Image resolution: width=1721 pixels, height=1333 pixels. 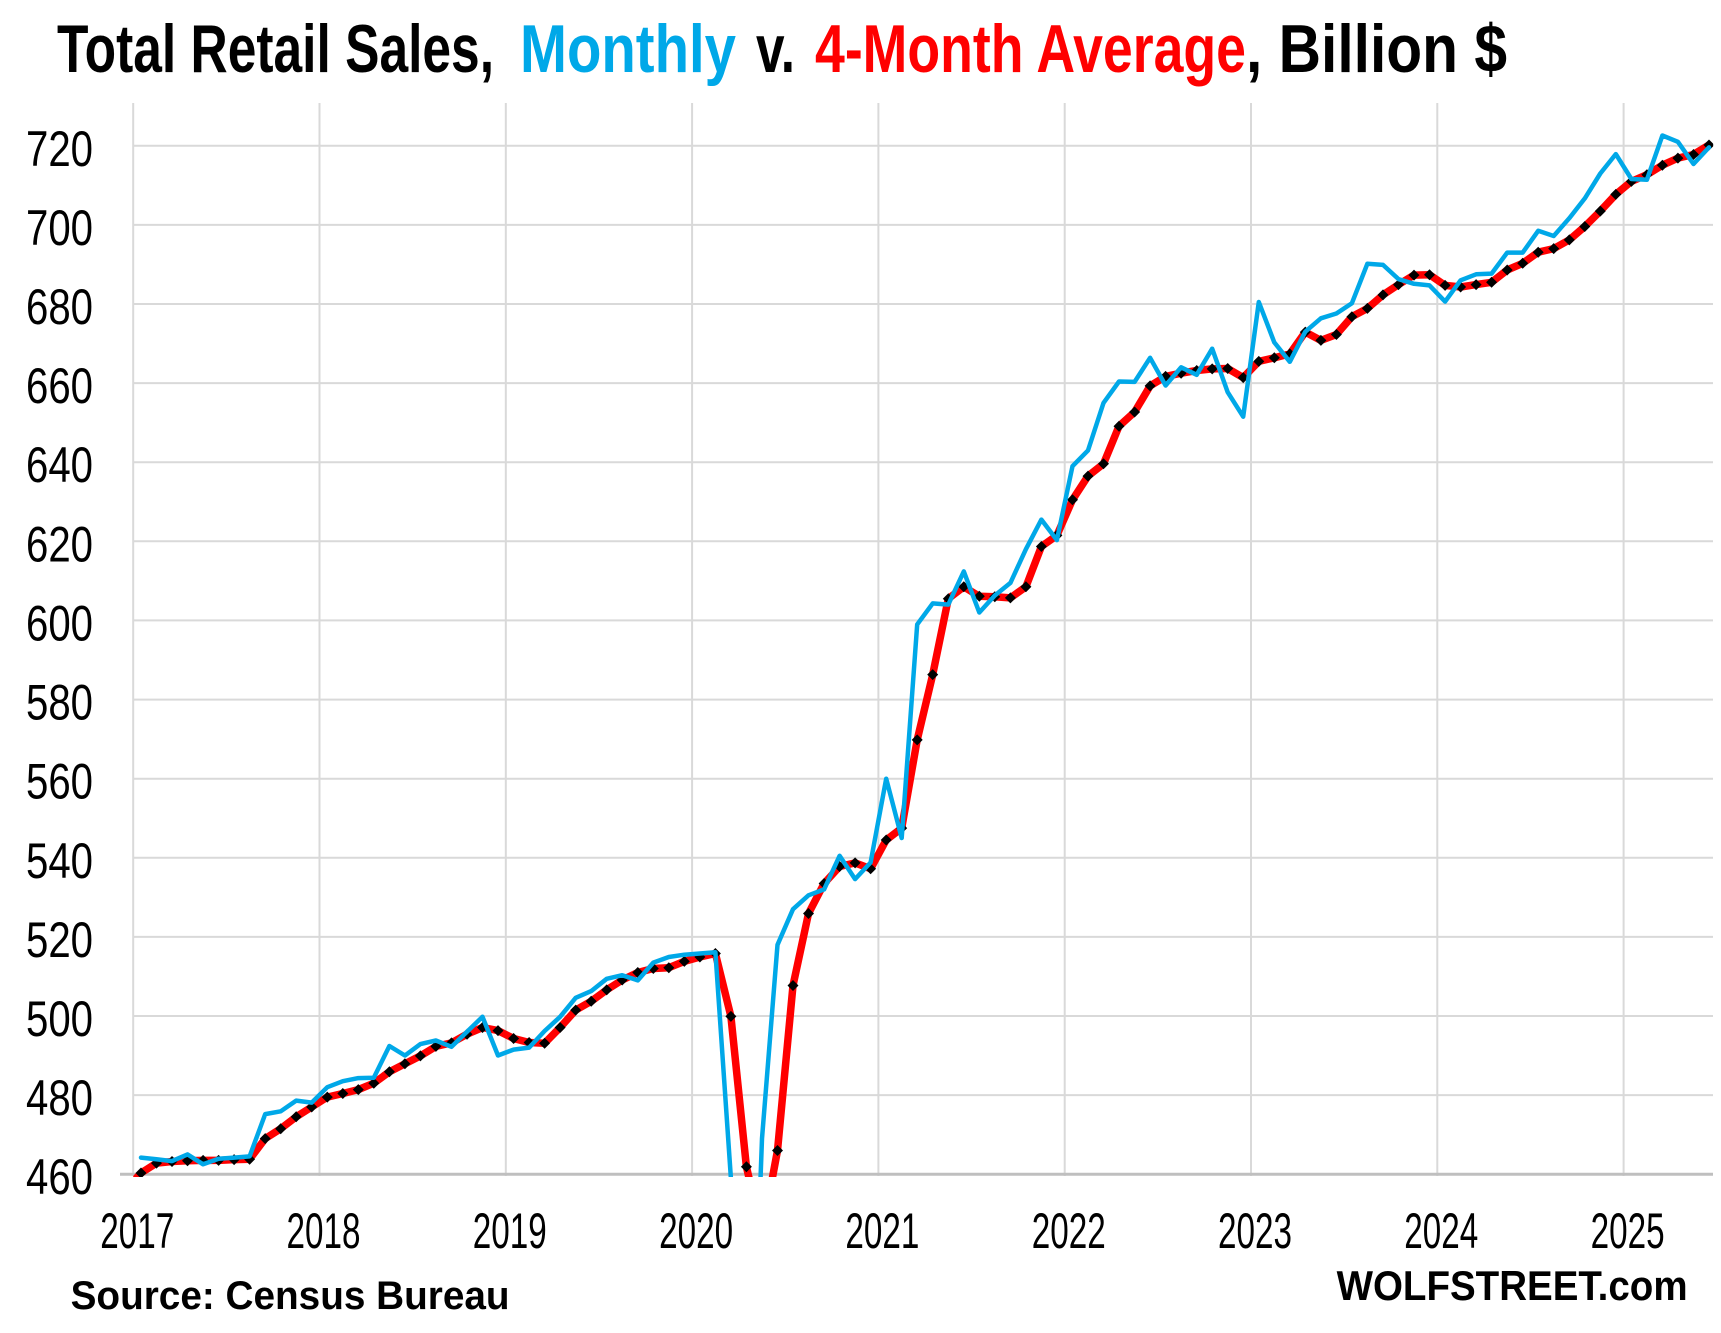 What do you see at coordinates (59, 307) in the screenshot?
I see `svg-text: 680` at bounding box center [59, 307].